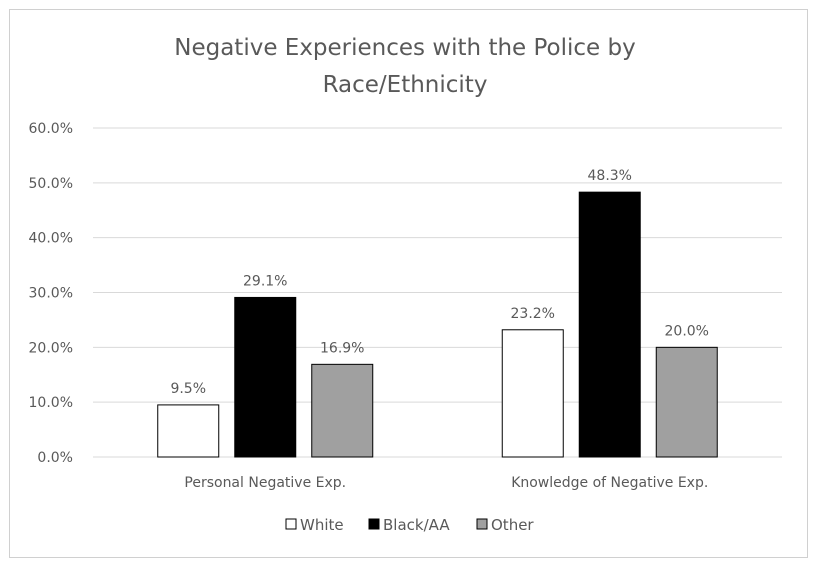 This screenshot has height=575, width=830. What do you see at coordinates (416, 525) in the screenshot?
I see `legend-label: Black/AA` at bounding box center [416, 525].